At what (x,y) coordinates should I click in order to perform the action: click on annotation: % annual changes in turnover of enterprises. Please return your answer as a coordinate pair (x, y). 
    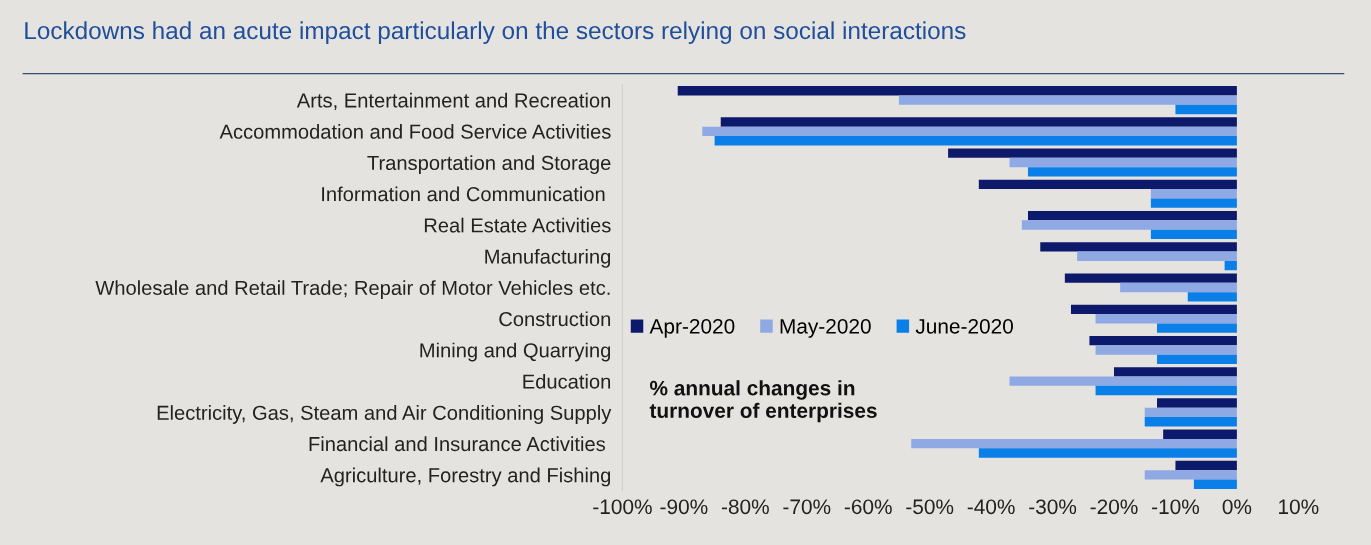
    Looking at the image, I should click on (763, 401).